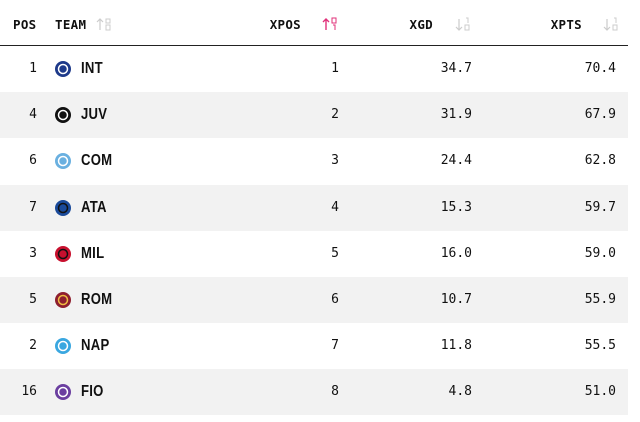 The height and width of the screenshot is (422, 640). Describe the element at coordinates (600, 115) in the screenshot. I see `xpts-cell: 67.9` at that location.